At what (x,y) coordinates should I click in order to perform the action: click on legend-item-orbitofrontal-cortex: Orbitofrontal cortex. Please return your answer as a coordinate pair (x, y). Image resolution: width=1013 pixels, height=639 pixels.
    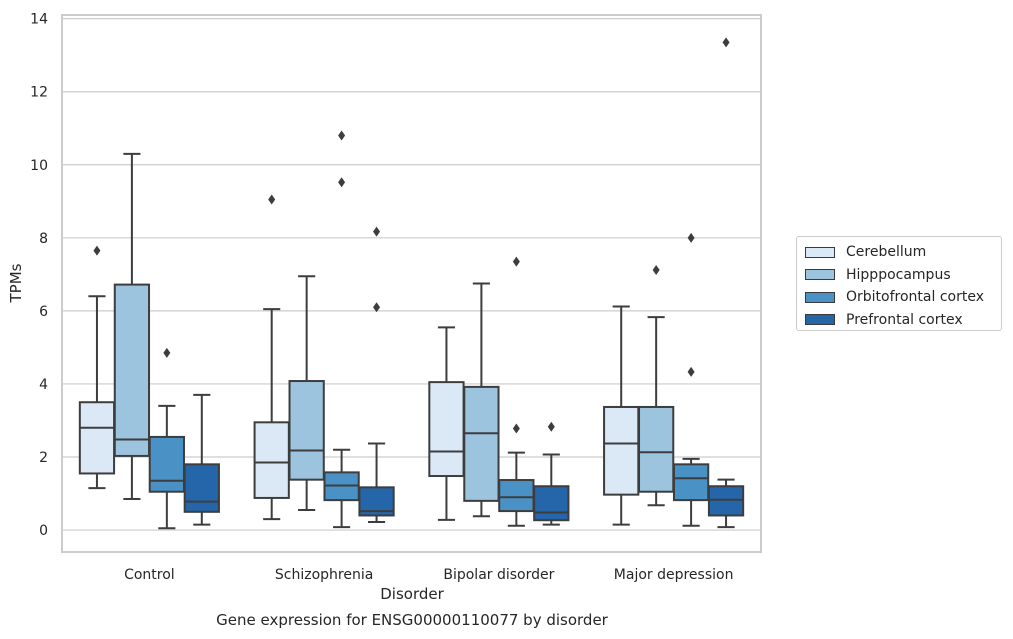
    Looking at the image, I should click on (903, 297).